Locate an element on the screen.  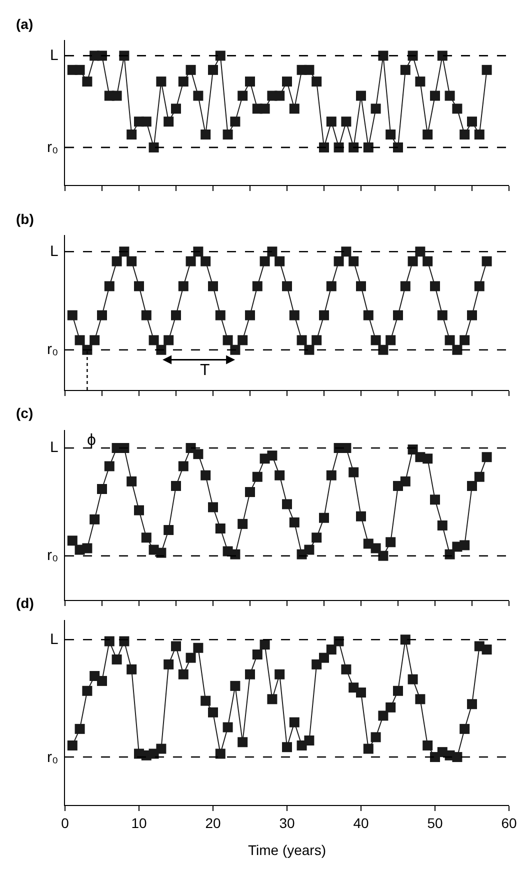
x-tick-label: 0 is located at coordinates (65, 822).